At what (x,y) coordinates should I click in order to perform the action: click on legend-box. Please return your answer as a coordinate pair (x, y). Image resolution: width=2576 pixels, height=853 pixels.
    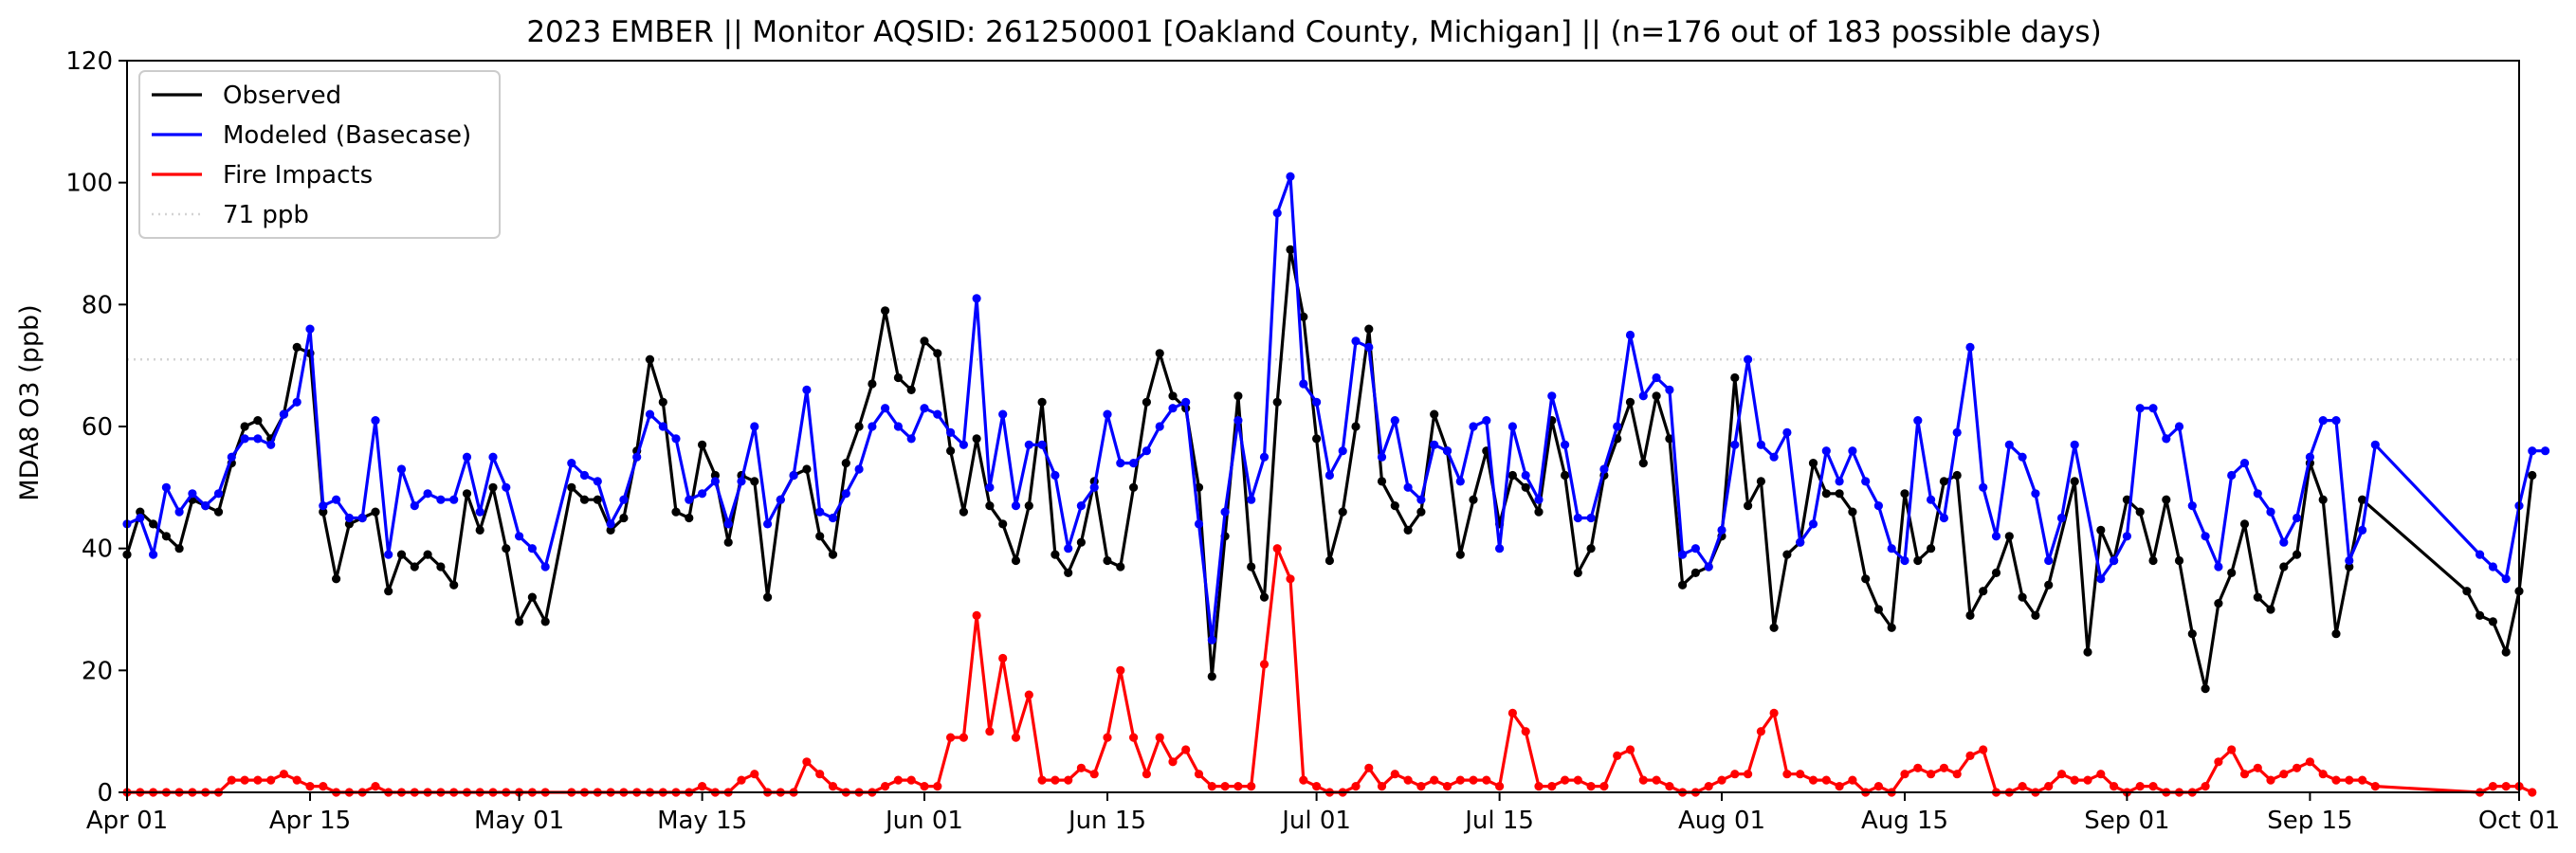
    Looking at the image, I should click on (319, 154).